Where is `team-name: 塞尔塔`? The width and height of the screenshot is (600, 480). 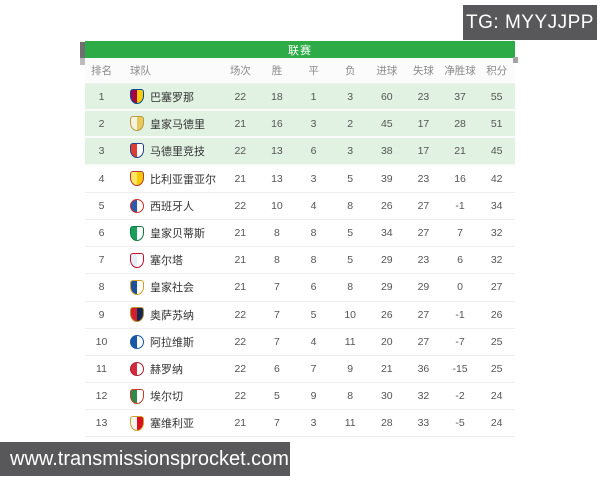 team-name: 塞尔塔 is located at coordinates (166, 261).